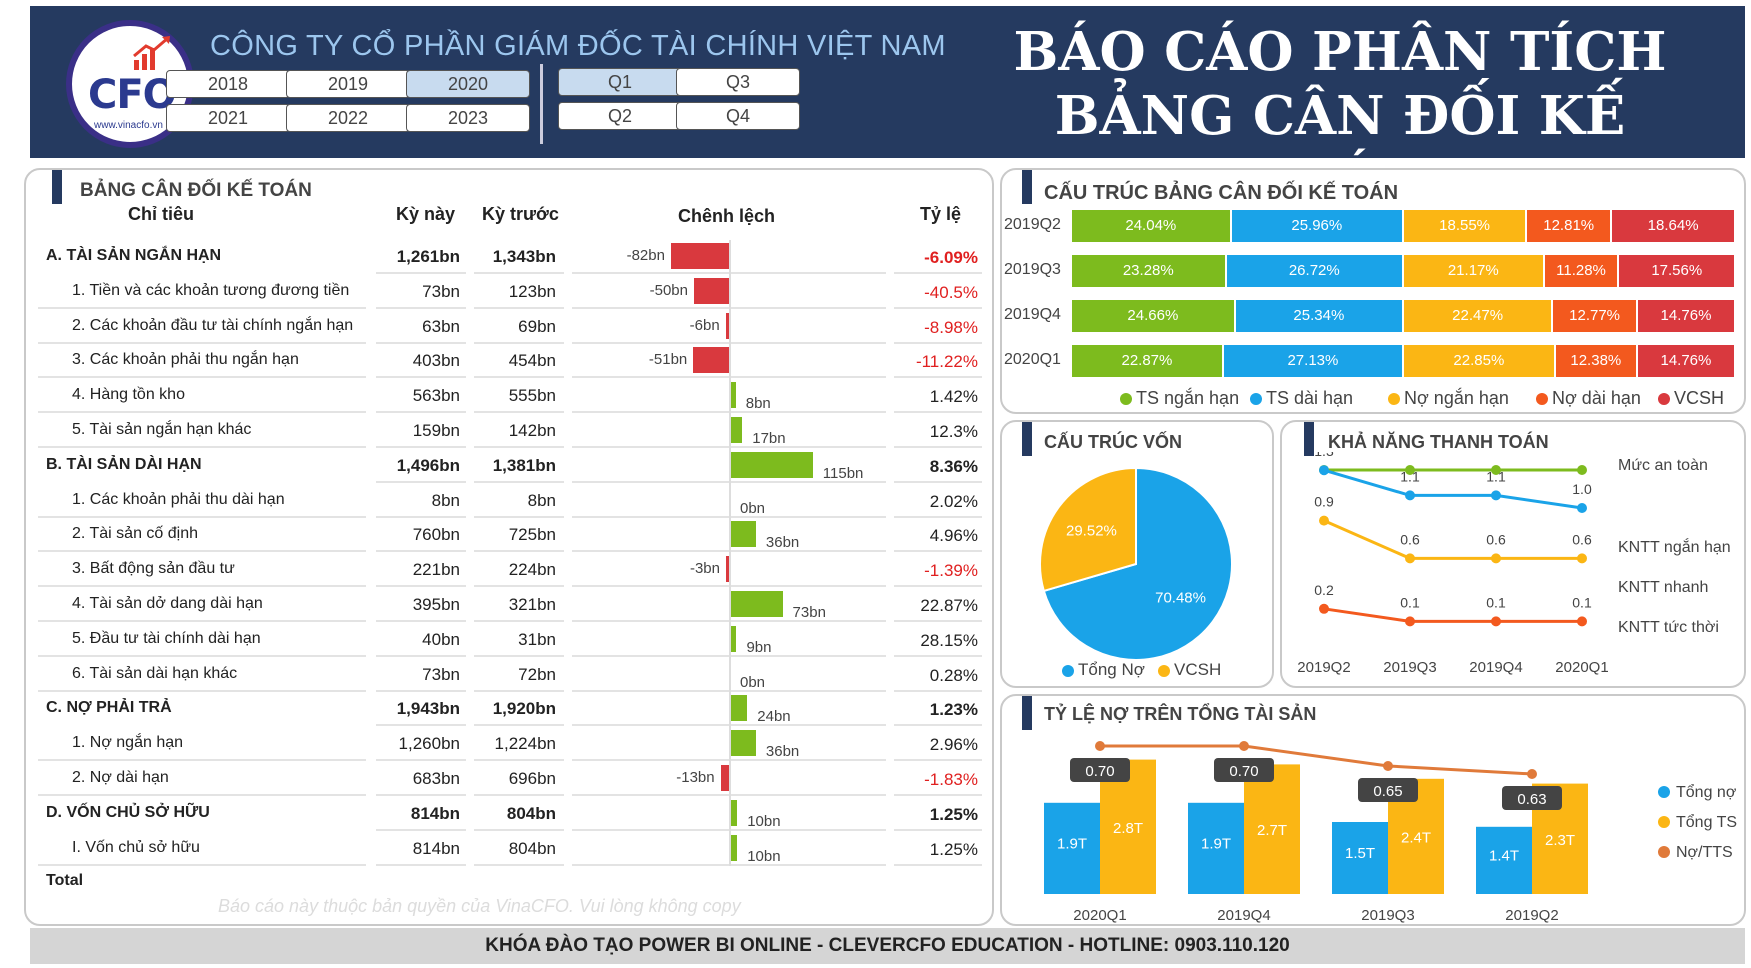 This screenshot has height=968, width=1751. I want to click on x-tick-label: 2019Q4, so click(1495, 667).